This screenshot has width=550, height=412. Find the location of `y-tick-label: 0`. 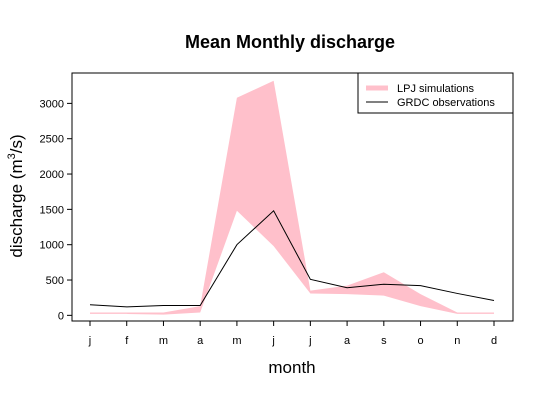

y-tick-label: 0 is located at coordinates (61, 316).